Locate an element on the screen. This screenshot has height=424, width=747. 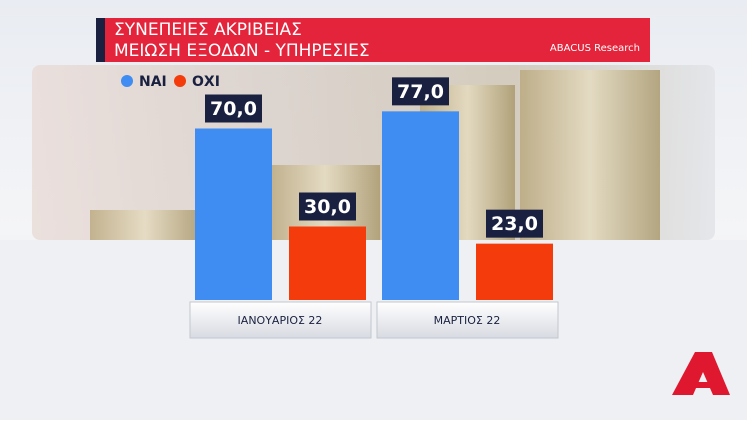
subtitle: ΜΕΙΩΣΗ ΕΞΟΔΩΝ - ΥΠΗΡΕΣΙΕΣ is located at coordinates (242, 51).